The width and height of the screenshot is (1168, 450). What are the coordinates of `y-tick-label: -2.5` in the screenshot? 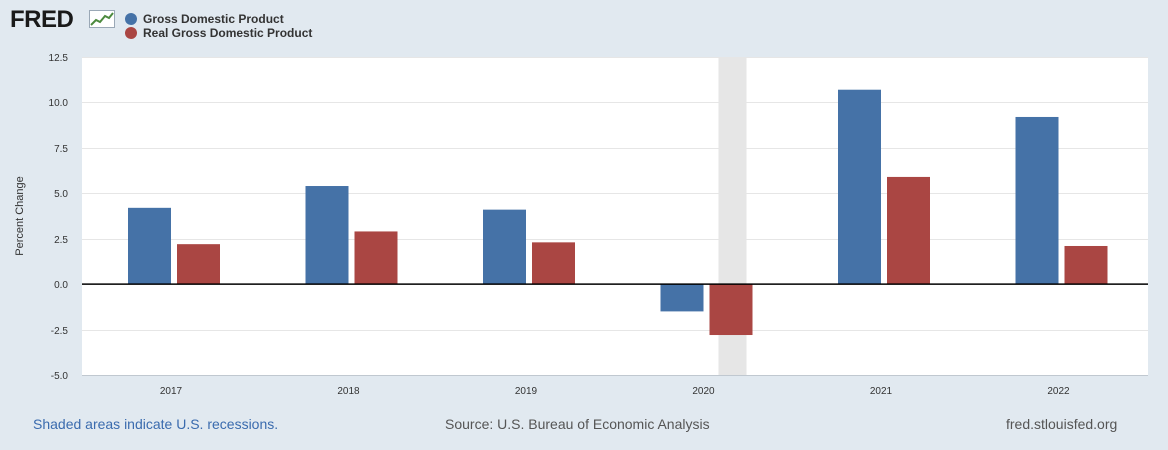 It's located at (60, 331).